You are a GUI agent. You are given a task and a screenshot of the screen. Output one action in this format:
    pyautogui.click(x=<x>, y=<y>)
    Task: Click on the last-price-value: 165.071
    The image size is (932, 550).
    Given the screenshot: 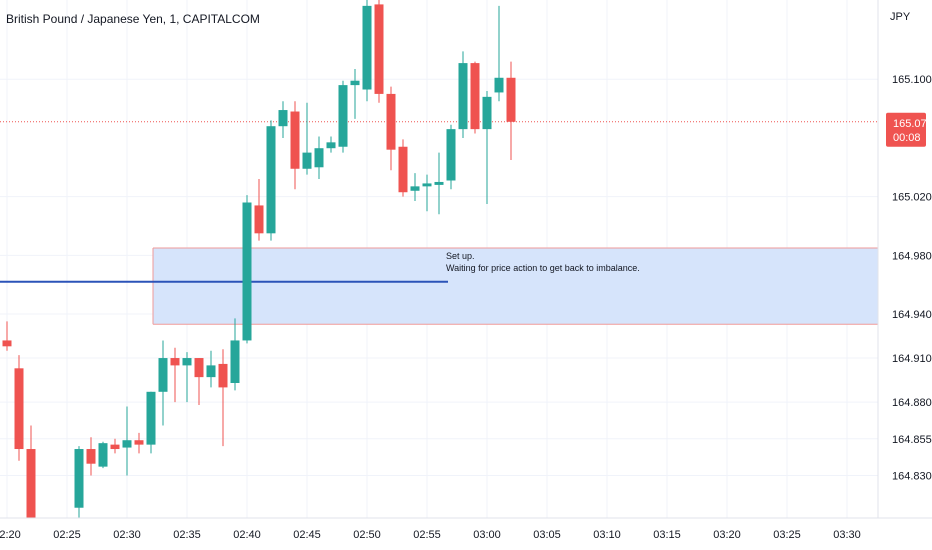 What is the action you would take?
    pyautogui.click(x=912, y=124)
    